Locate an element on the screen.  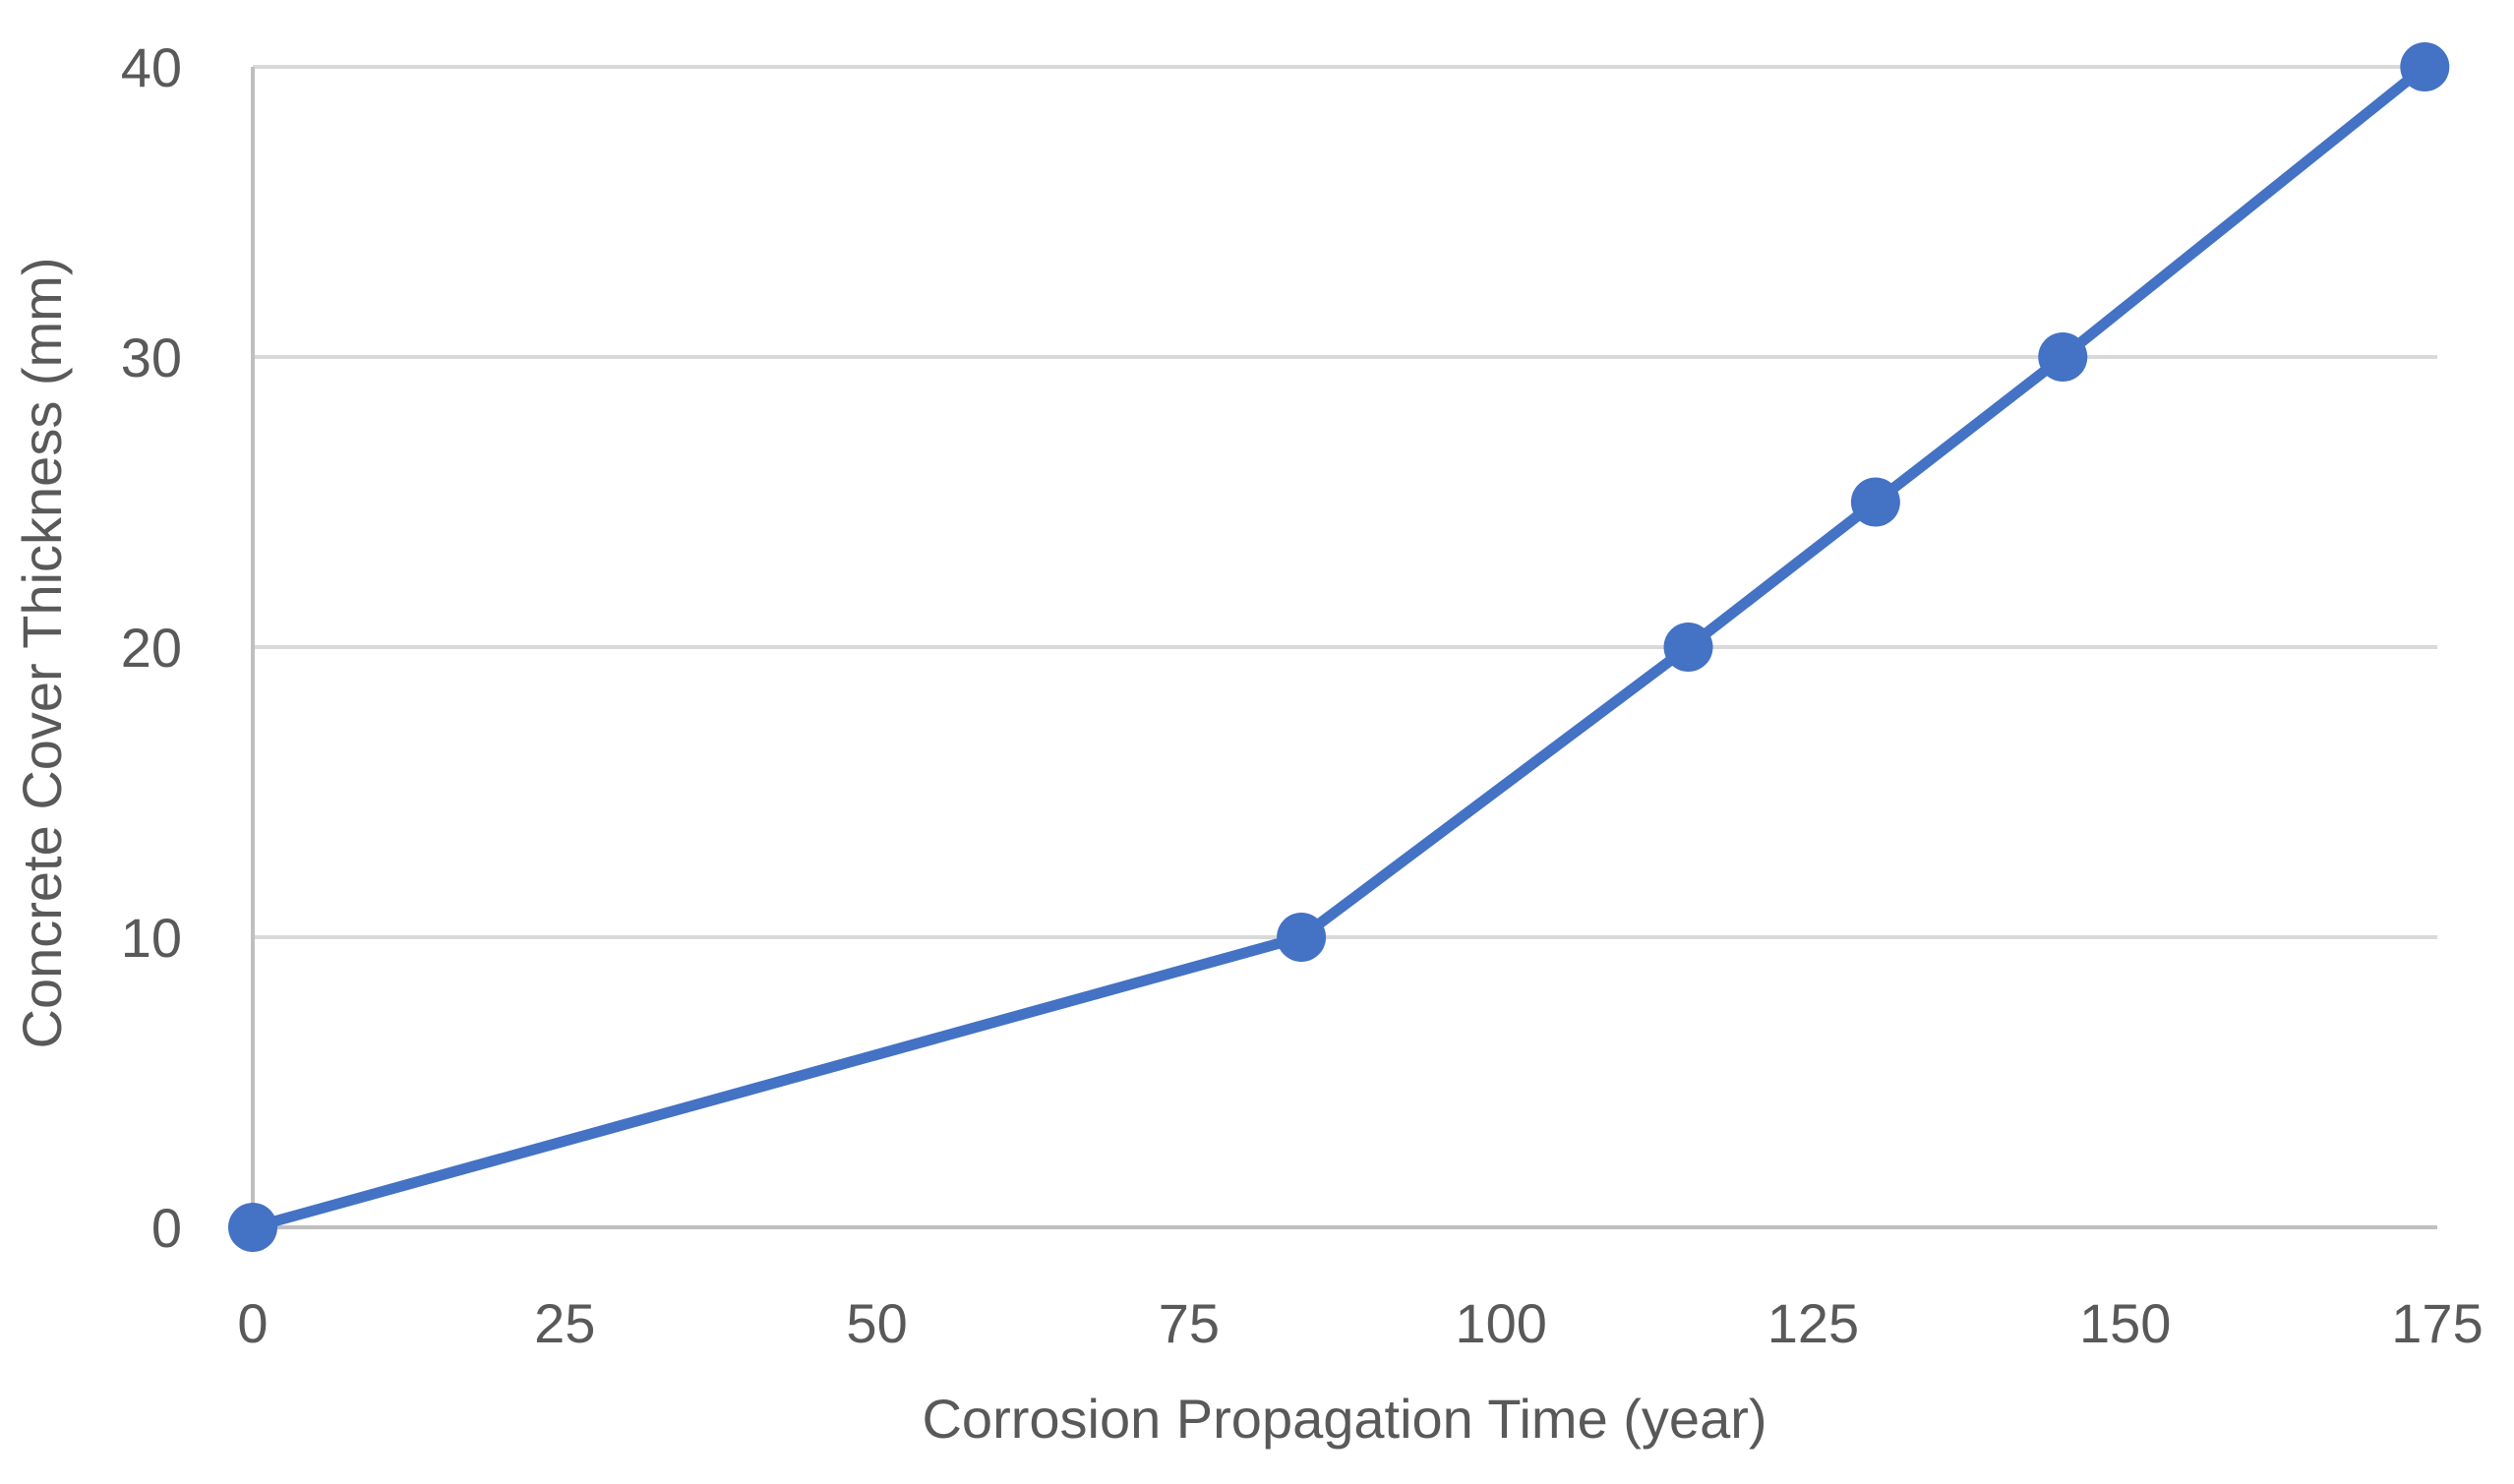
x-tick-label: 50 is located at coordinates (876, 1323).